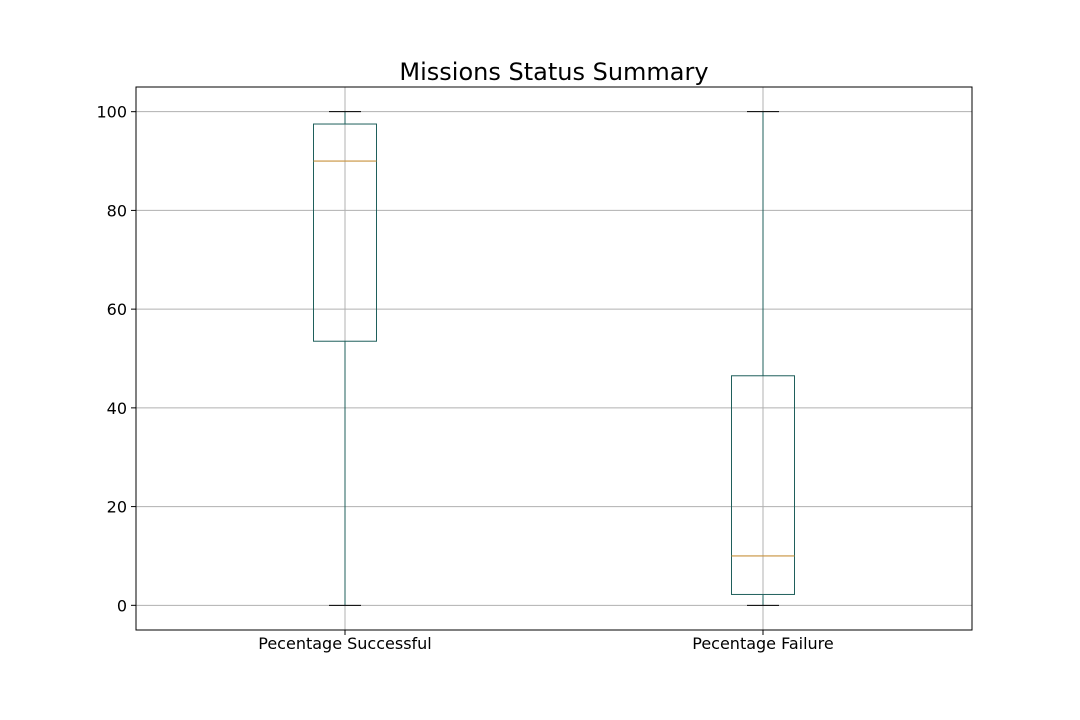 The image size is (1080, 720). What do you see at coordinates (117, 210) in the screenshot?
I see `y-tick-label: 80` at bounding box center [117, 210].